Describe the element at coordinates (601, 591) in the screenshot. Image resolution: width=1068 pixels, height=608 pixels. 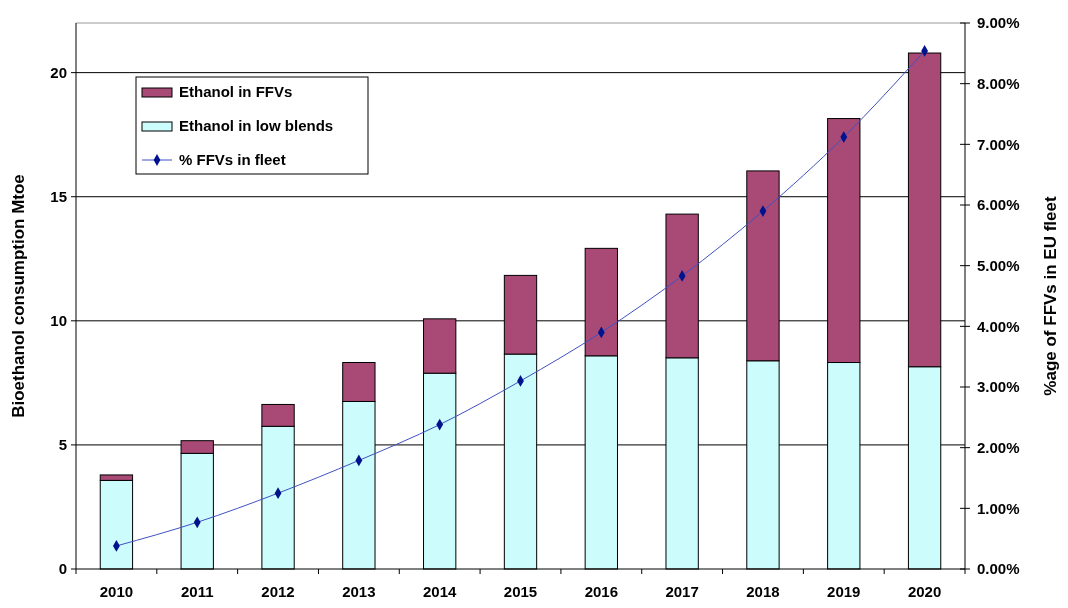
I see `x-tick-label: 2016` at that location.